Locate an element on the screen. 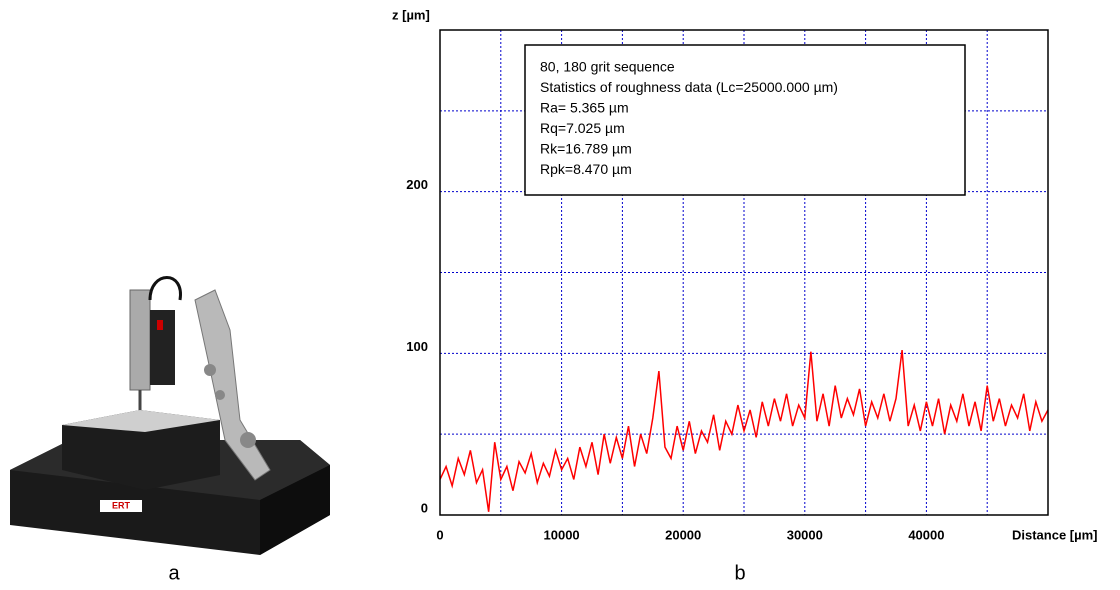 The height and width of the screenshot is (590, 1120). profilometer-photo: ERT is located at coordinates (170, 415).